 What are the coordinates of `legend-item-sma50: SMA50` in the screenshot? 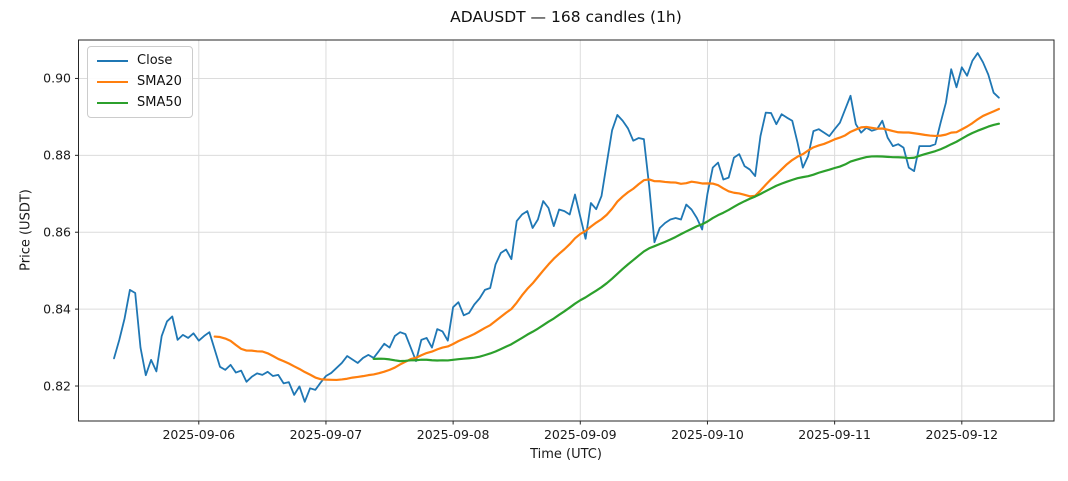 It's located at (139, 102).